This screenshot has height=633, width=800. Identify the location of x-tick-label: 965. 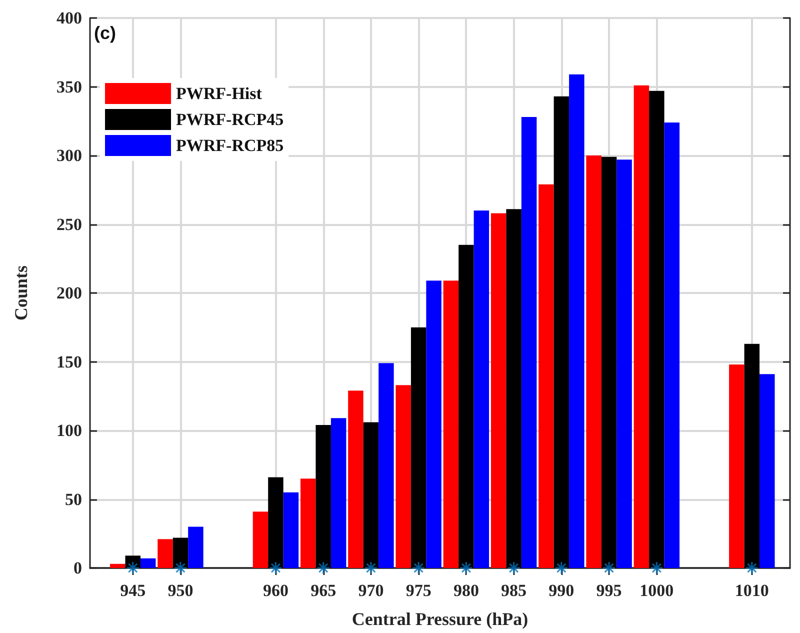
(323, 590).